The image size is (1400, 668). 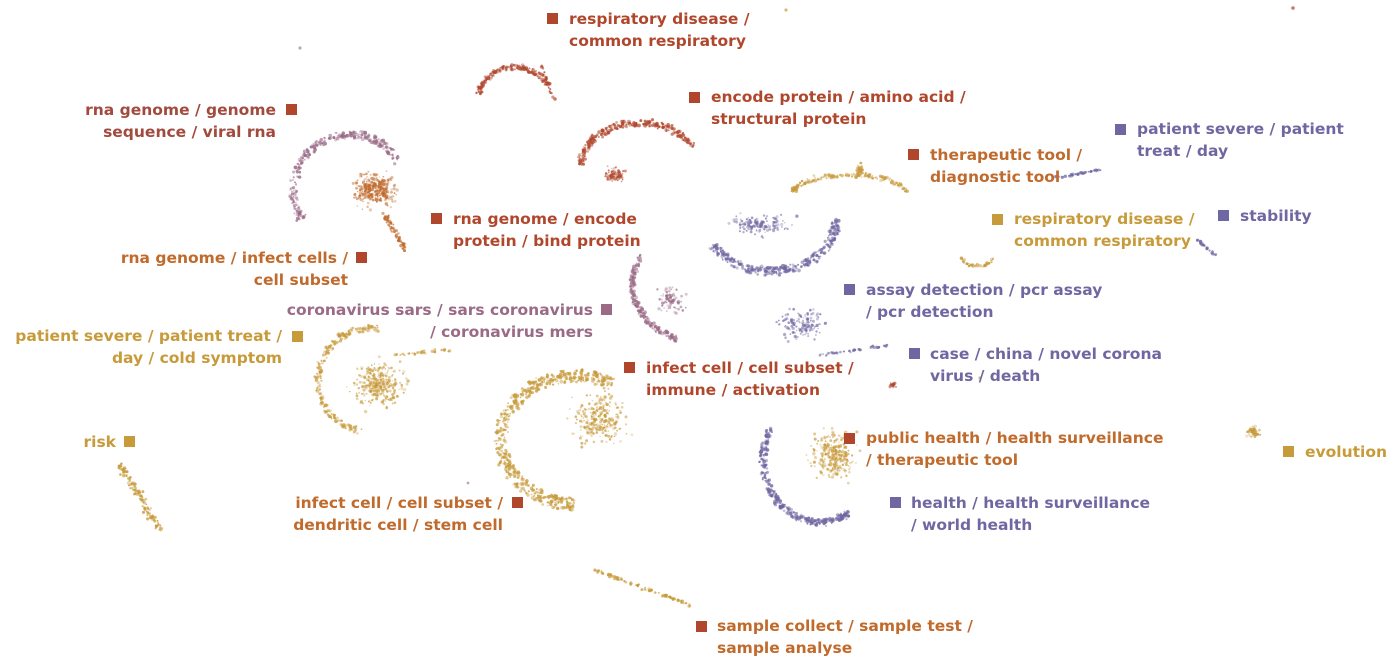 I want to click on cluster-label-case-china: case / china / novel corona virus / death, so click(x=1046, y=365).